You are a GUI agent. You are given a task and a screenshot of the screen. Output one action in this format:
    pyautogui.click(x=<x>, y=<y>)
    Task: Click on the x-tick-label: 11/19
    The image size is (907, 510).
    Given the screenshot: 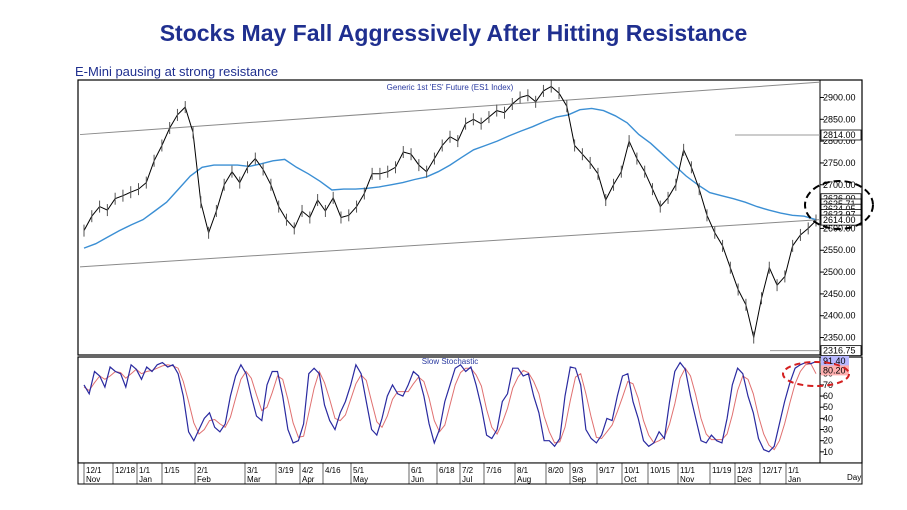 What is the action you would take?
    pyautogui.click(x=722, y=470)
    